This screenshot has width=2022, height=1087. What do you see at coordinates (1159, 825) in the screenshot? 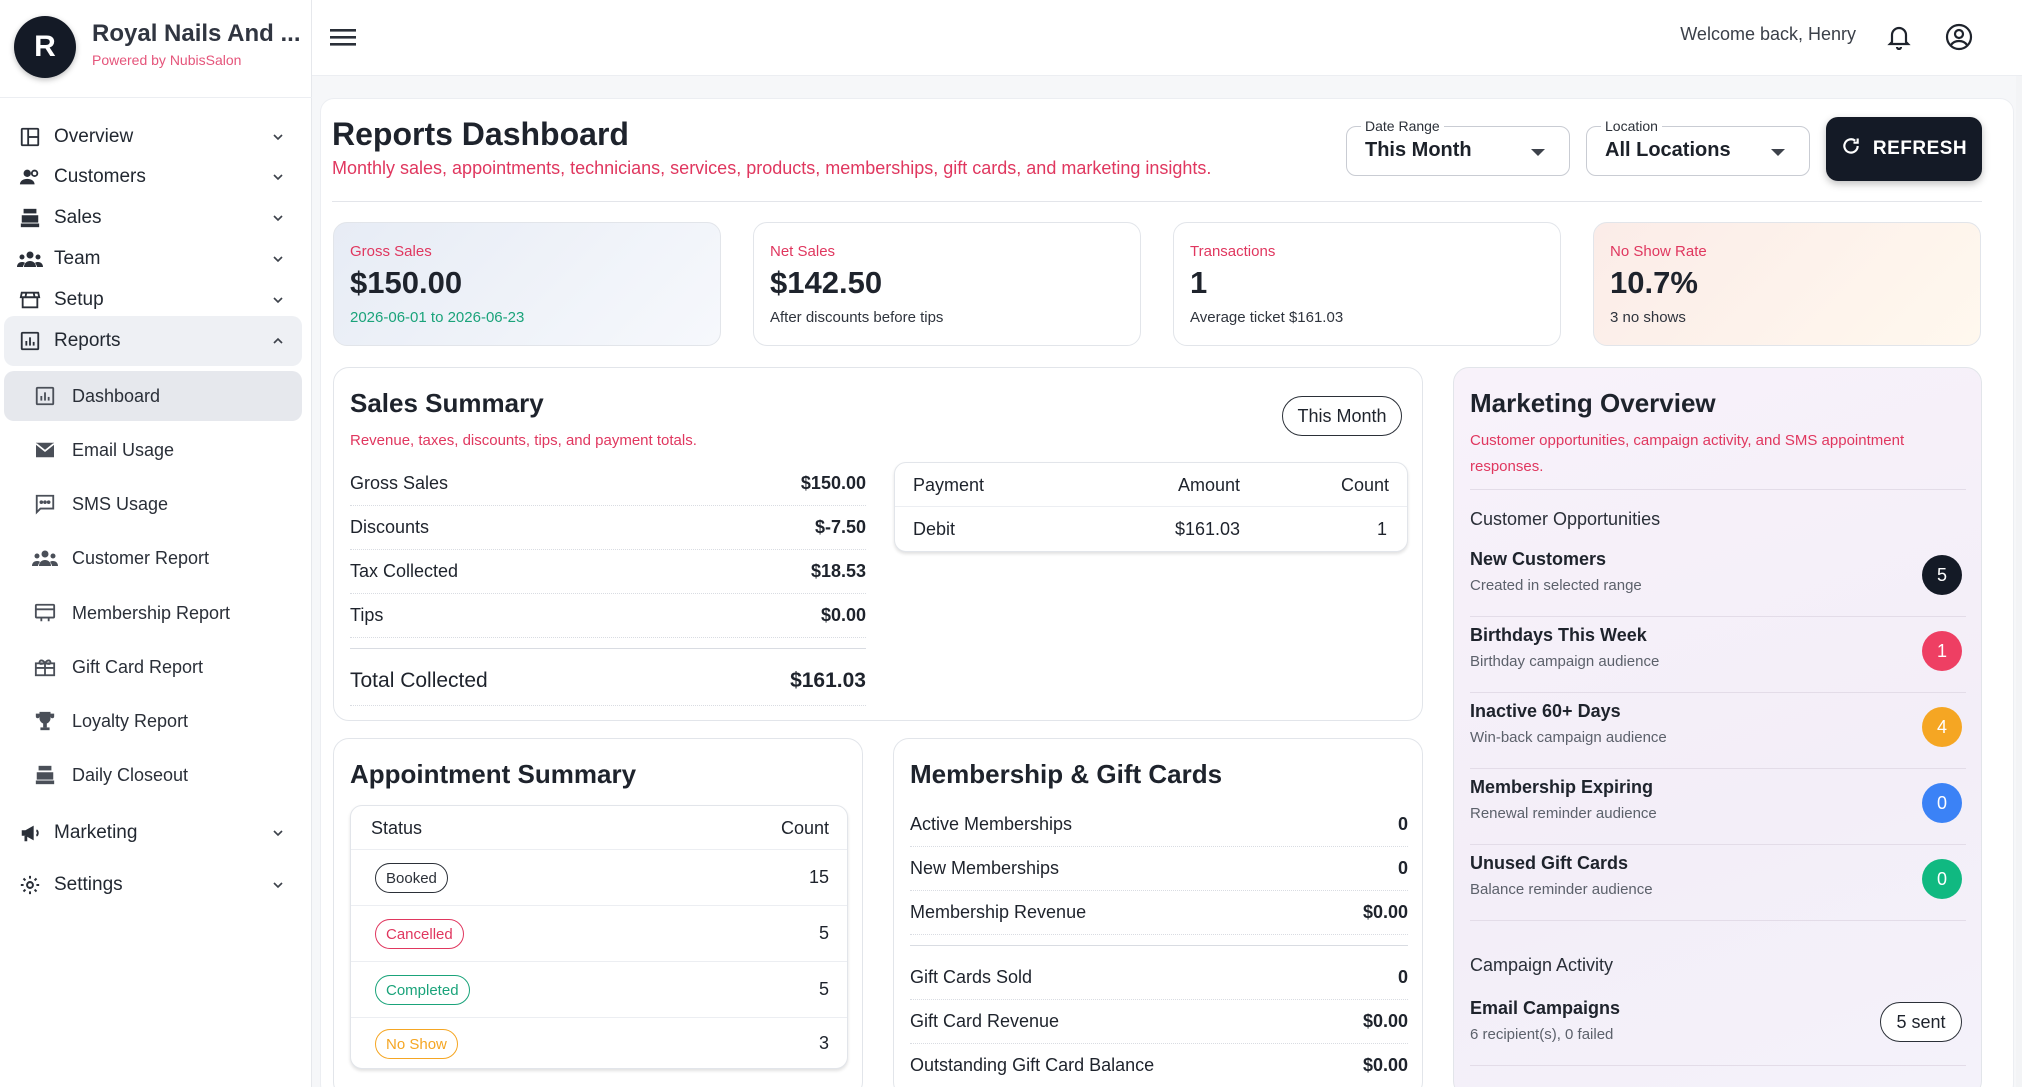
I see `summary-row: Active Memberships 0` at bounding box center [1159, 825].